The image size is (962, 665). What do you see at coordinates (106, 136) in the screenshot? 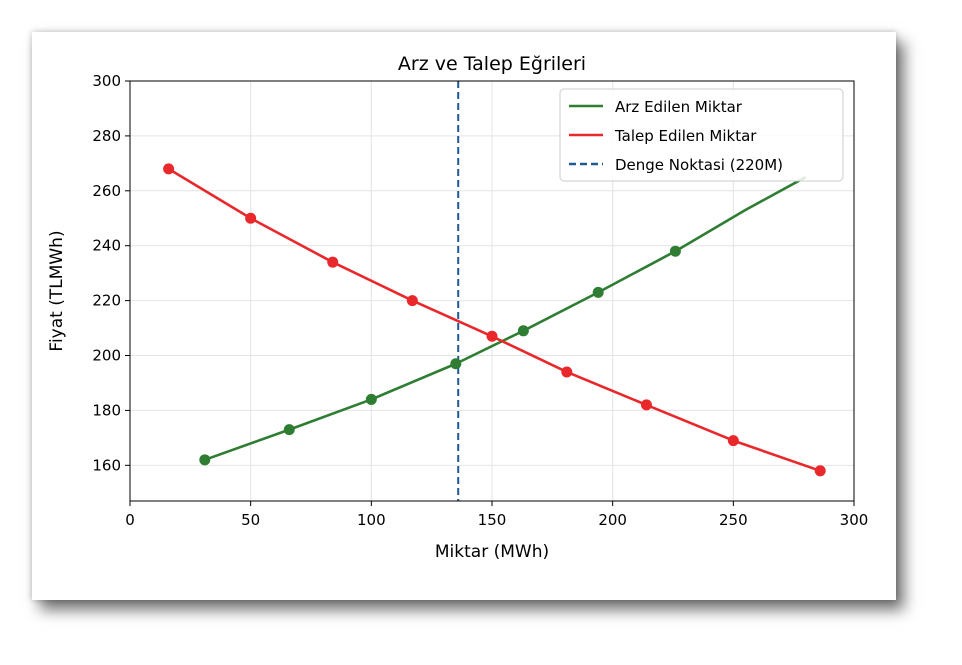
I see `y-tick-label: 280` at bounding box center [106, 136].